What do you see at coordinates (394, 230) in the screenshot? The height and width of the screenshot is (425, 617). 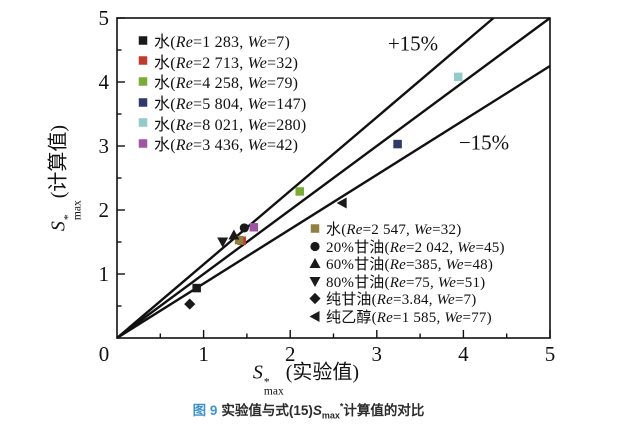 I see `legend-item-label: 水(Re=2 547, We=32)` at bounding box center [394, 230].